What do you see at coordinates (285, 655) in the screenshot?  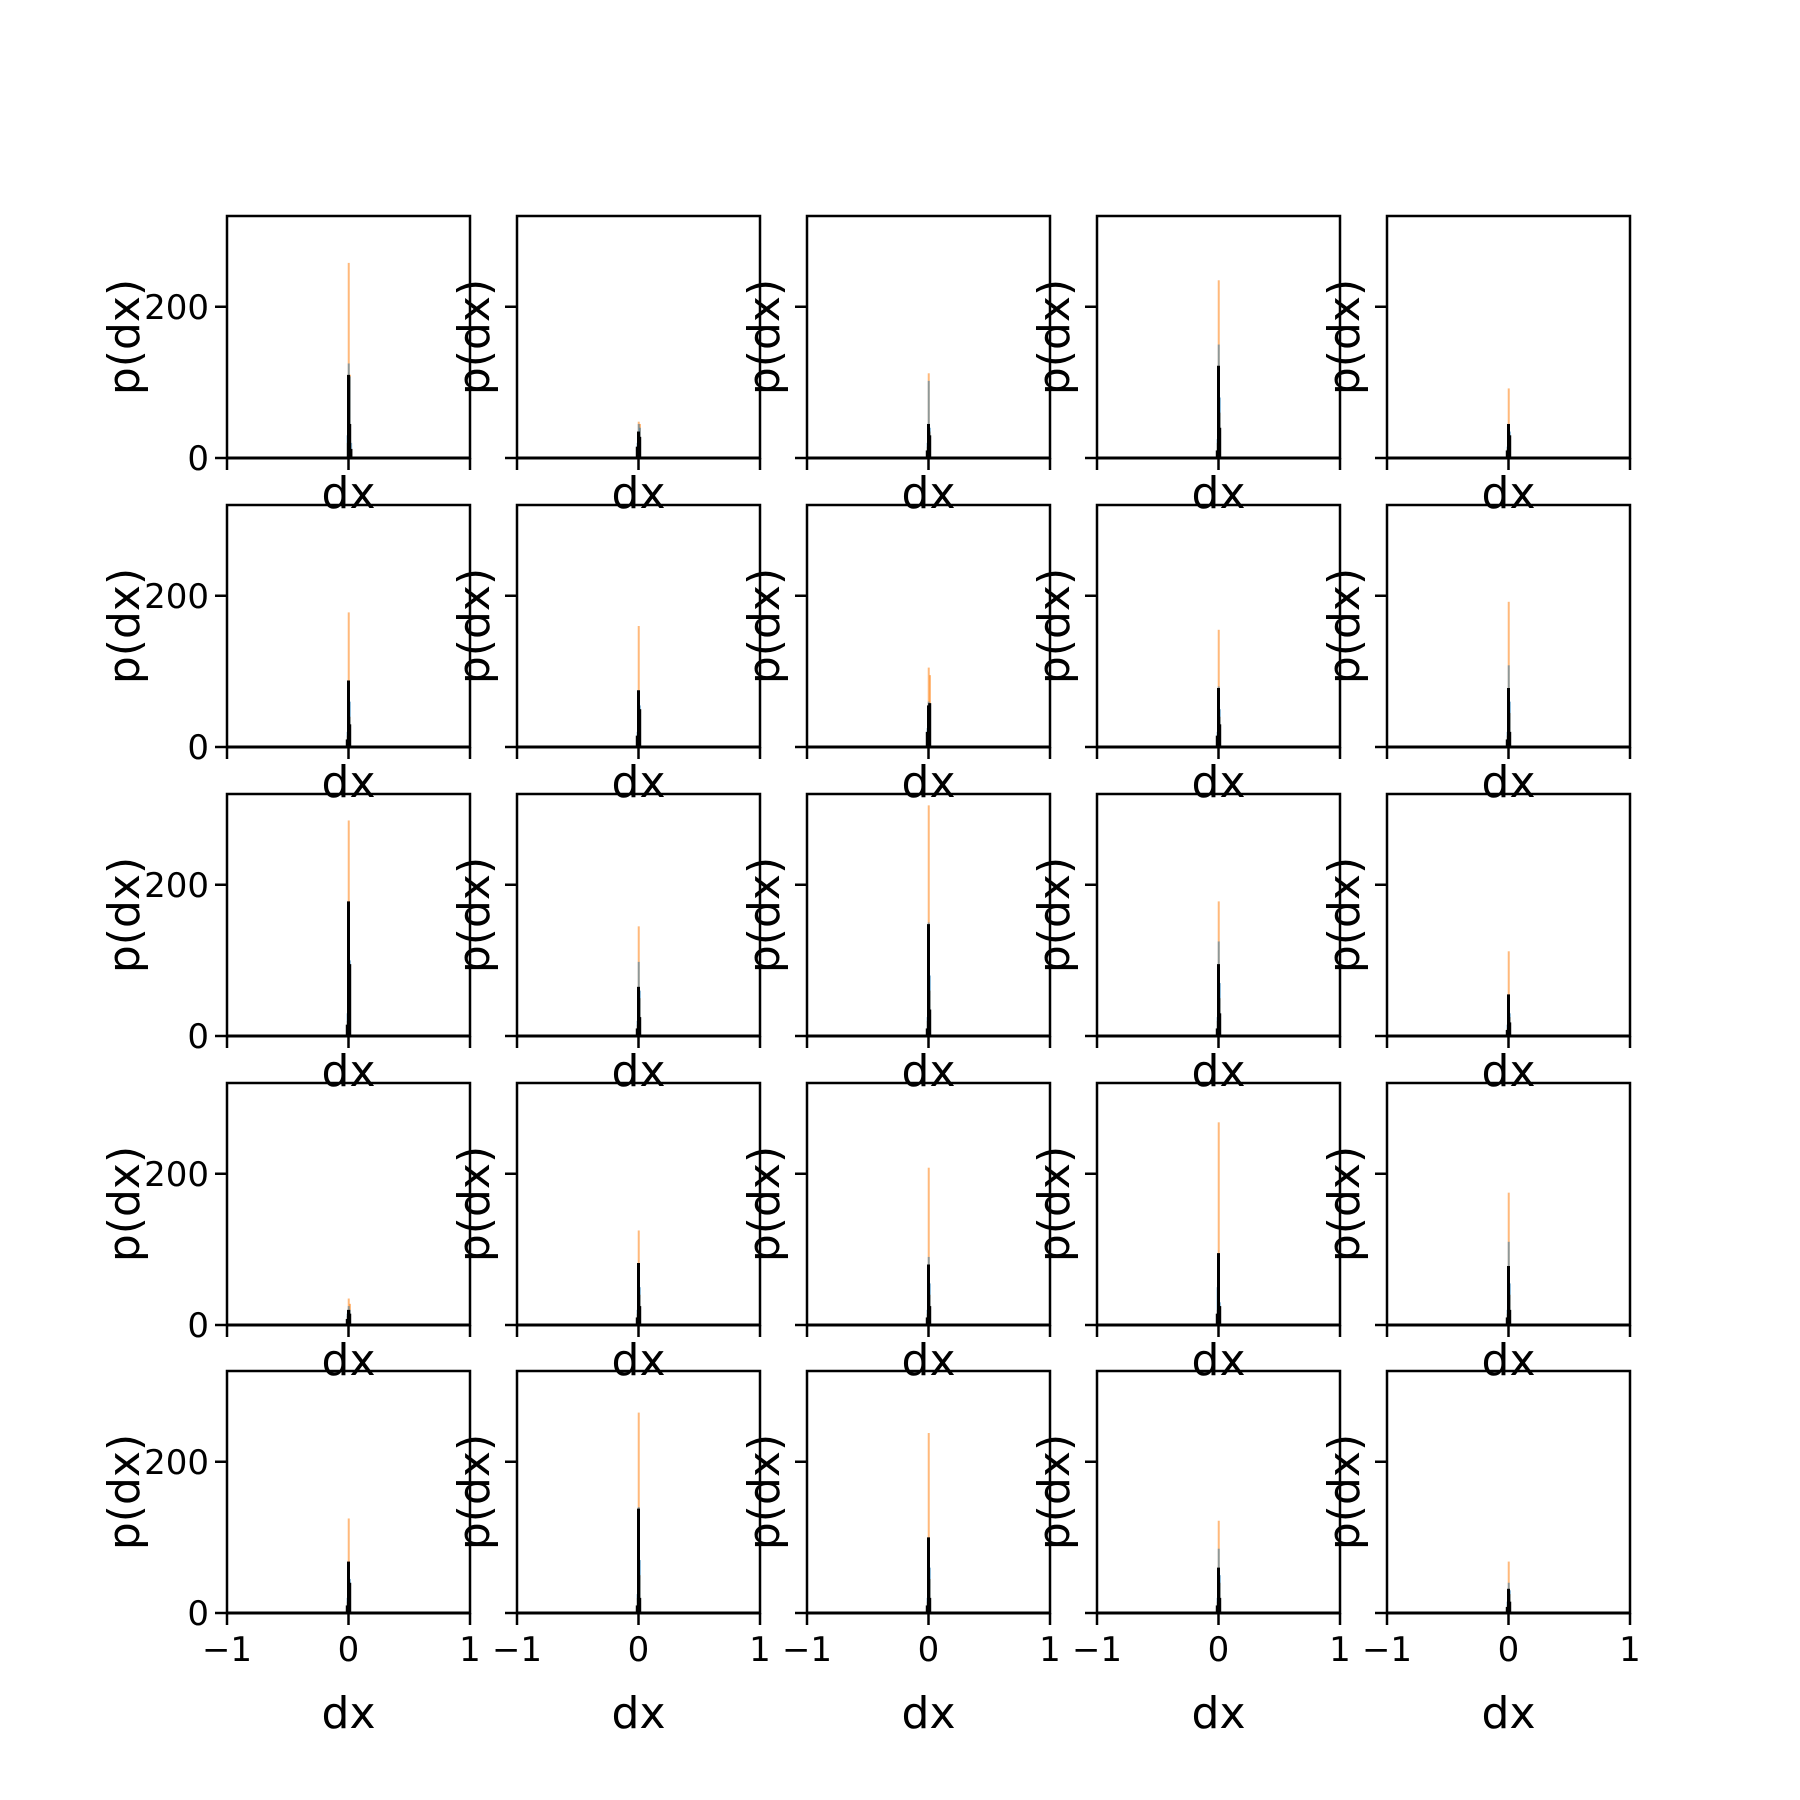 I see `subplot-r2-c1: 0 200 dx p(dx)` at bounding box center [285, 655].